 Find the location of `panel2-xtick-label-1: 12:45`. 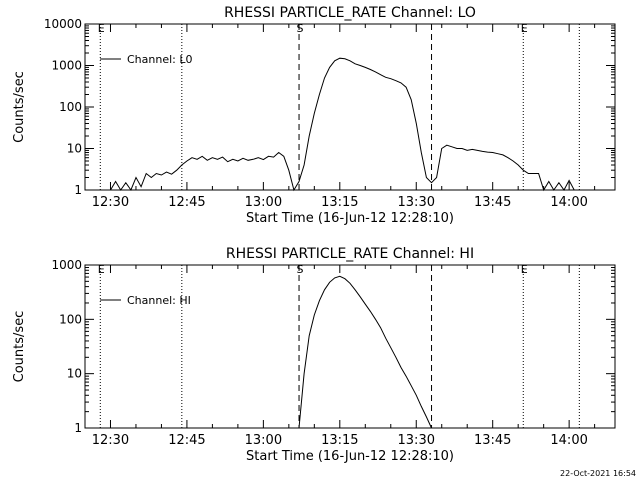

panel2-xtick-label-1: 12:45 is located at coordinates (186, 440).